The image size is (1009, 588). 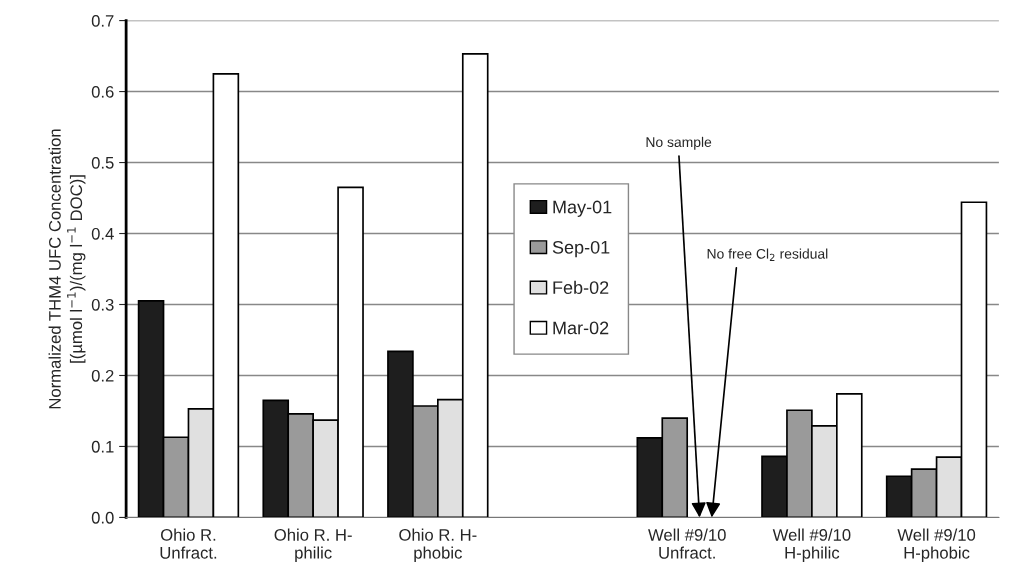 What do you see at coordinates (581, 328) in the screenshot?
I see `legend-label: Mar-02` at bounding box center [581, 328].